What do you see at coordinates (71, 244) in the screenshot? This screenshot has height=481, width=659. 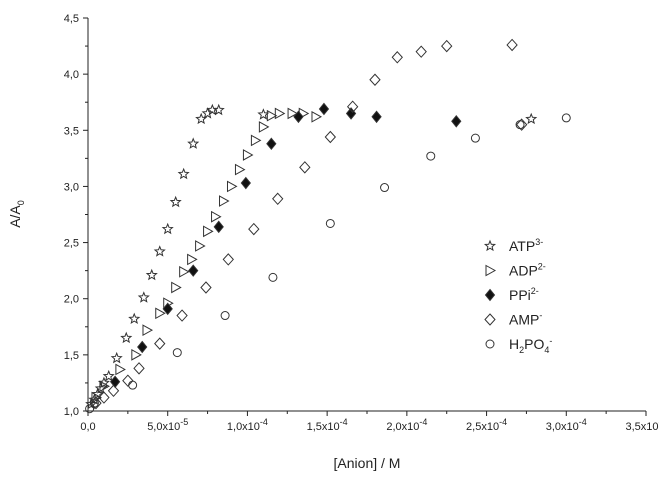 I see `y-tick-label: 2,5` at bounding box center [71, 244].